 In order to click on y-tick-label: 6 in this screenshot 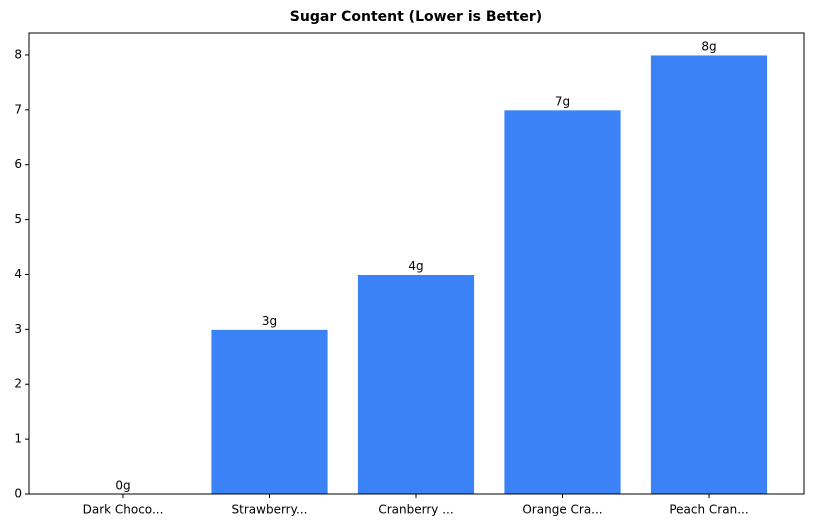, I will do `click(18, 164)`.